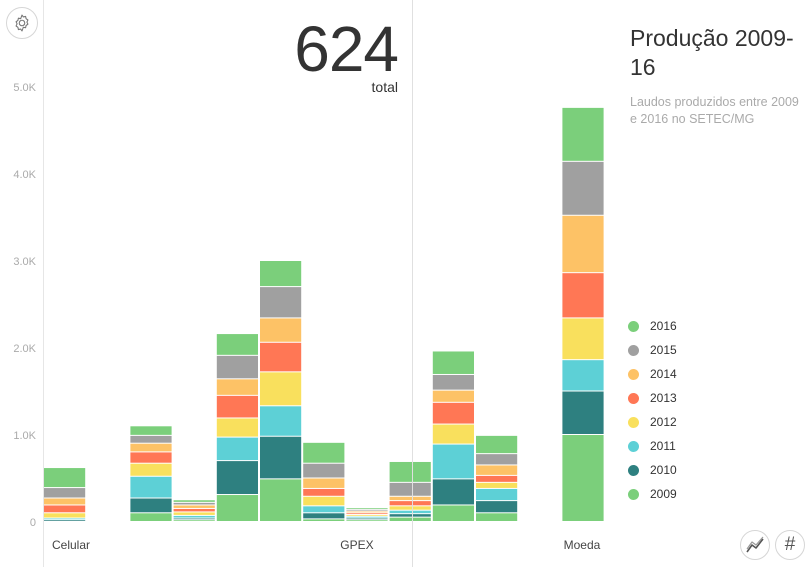 The width and height of the screenshot is (812, 567). I want to click on bar-2-2011, so click(194, 516).